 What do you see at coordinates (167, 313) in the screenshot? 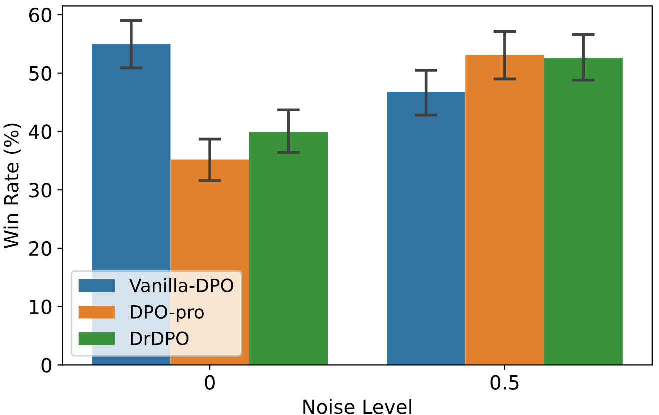
I see `legend-label: DPO-pro` at bounding box center [167, 313].